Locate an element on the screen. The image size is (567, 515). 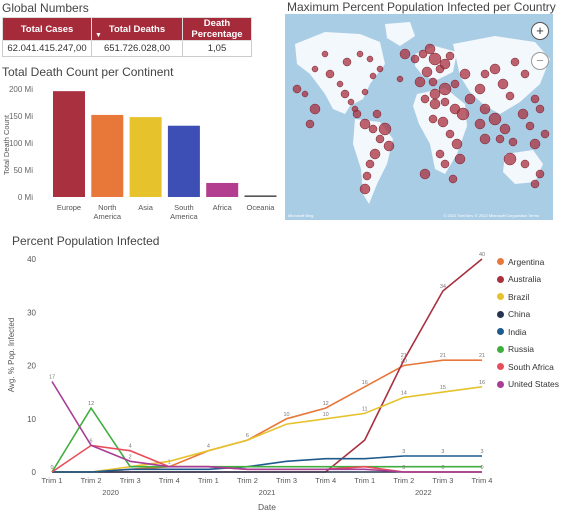
series-line-united-states is located at coordinates (266, 427).